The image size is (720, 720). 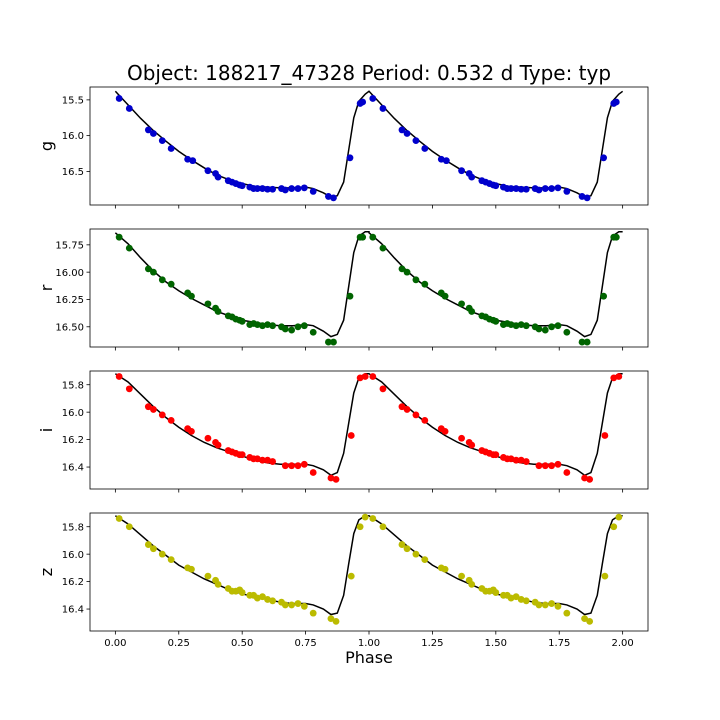 What do you see at coordinates (369, 643) in the screenshot?
I see `x-tick-label-4: 1.00` at bounding box center [369, 643].